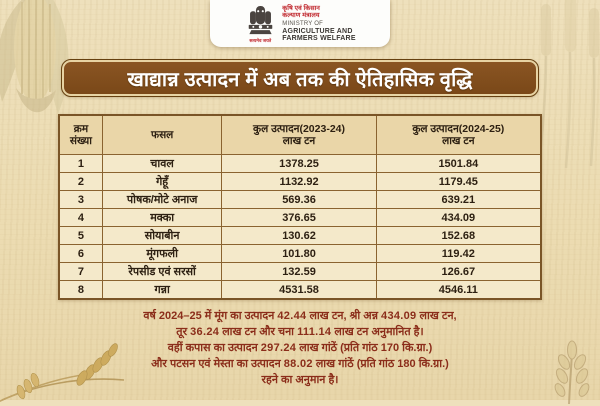  Describe the element at coordinates (80, 181) in the screenshot. I see `cell-serial: 2` at that location.